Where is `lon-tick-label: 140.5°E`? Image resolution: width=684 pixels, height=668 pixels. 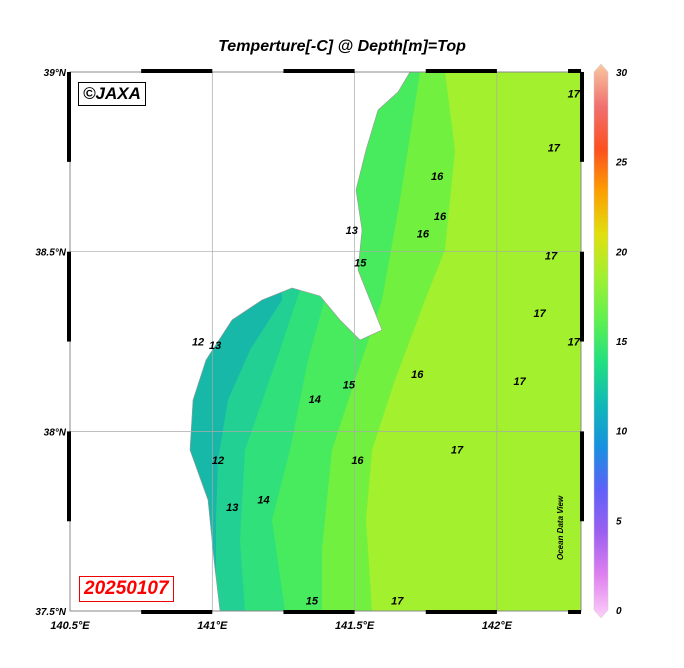
lon-tick-label: 140.5°E is located at coordinates (70, 626).